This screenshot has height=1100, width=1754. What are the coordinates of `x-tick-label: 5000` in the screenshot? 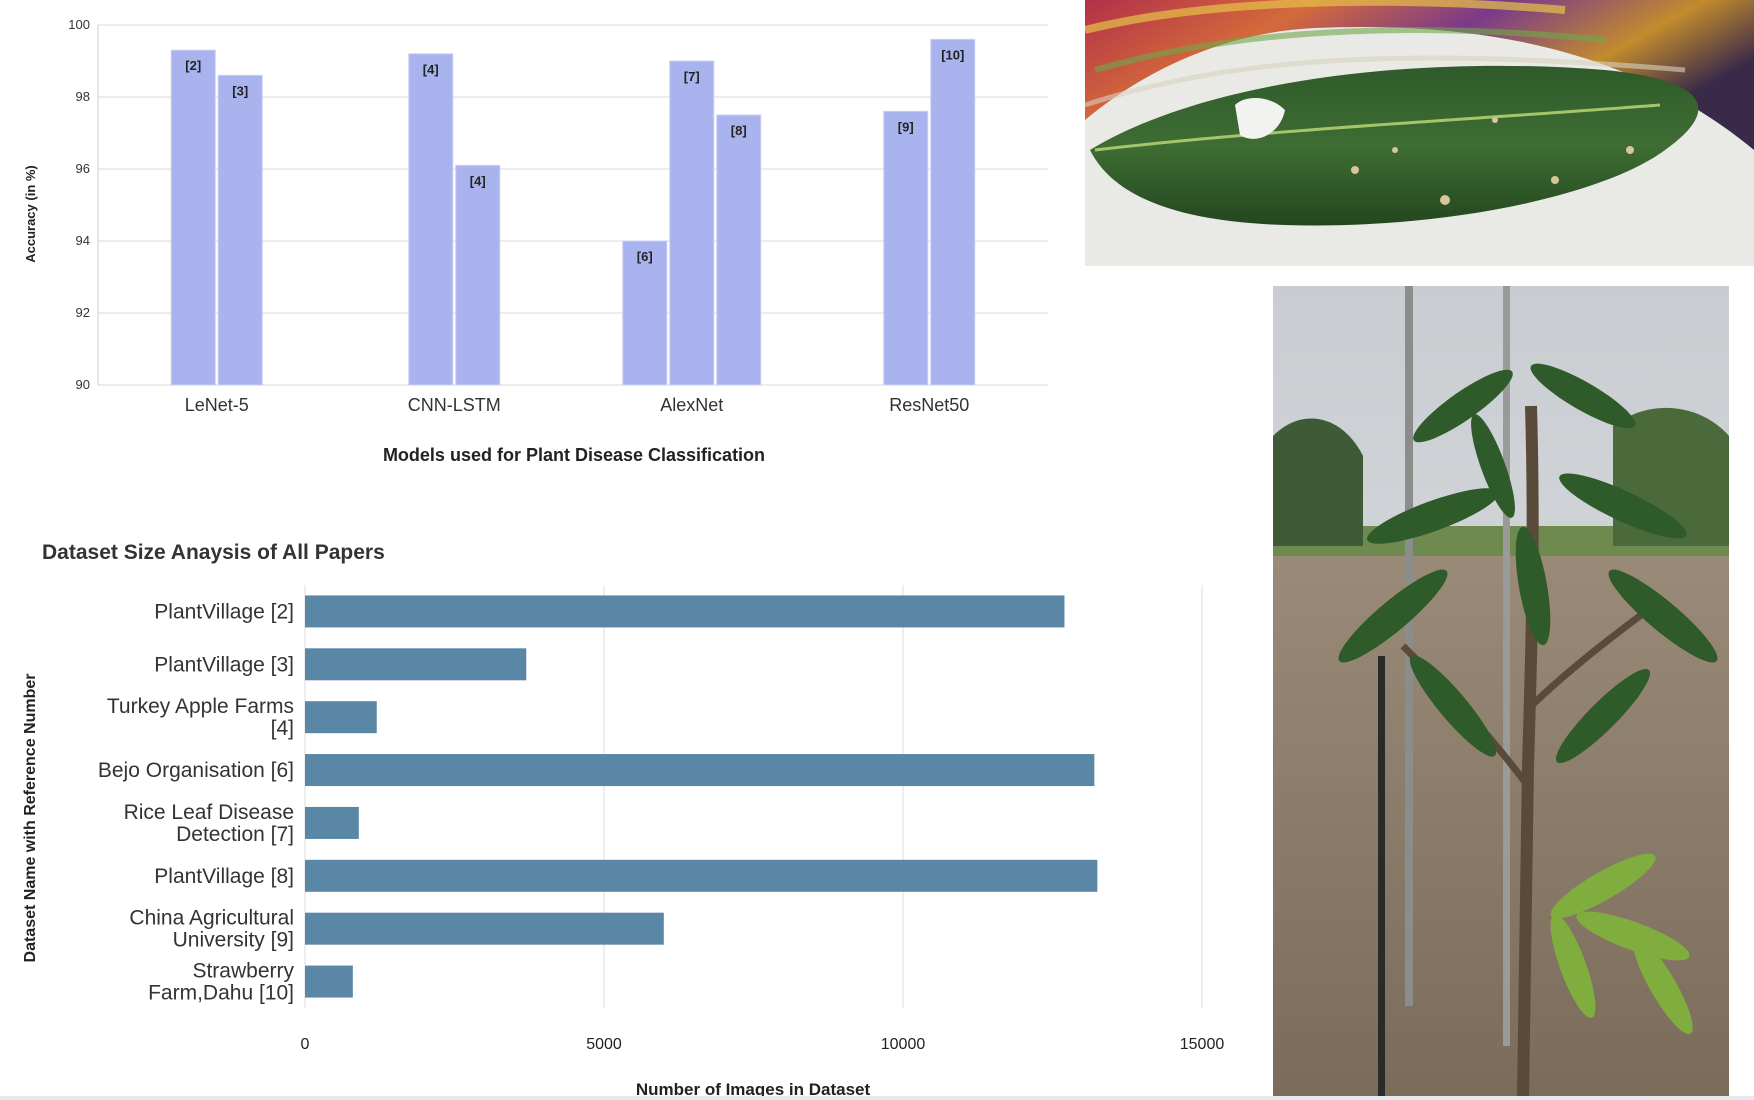 It's located at (604, 1044).